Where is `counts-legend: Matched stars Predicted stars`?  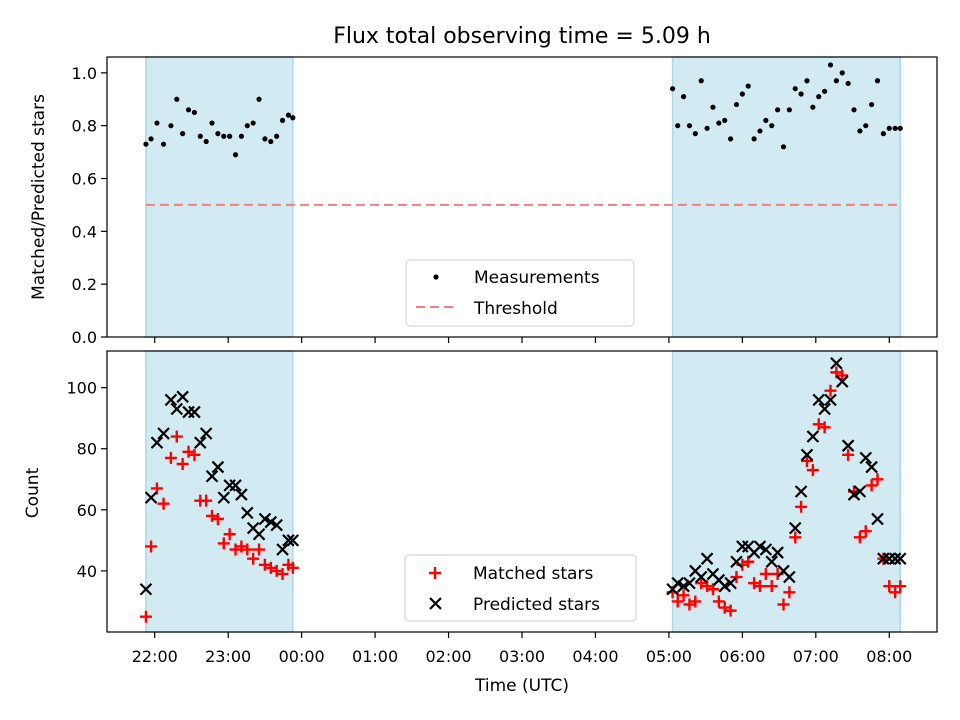 counts-legend: Matched stars Predicted stars is located at coordinates (520, 588).